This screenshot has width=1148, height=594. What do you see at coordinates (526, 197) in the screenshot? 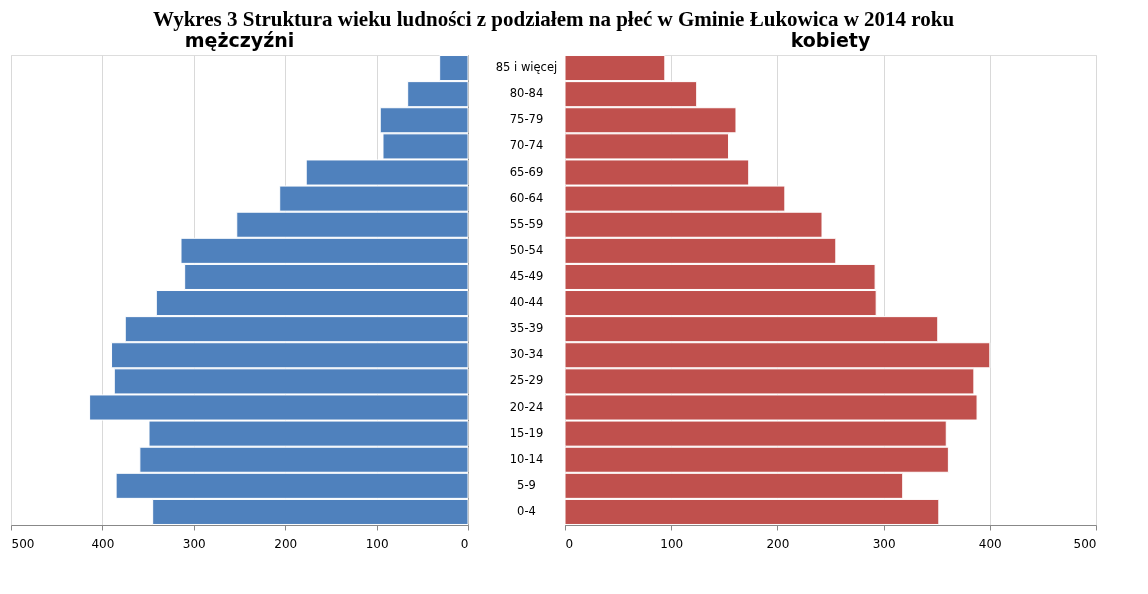
I see `y-tick-label: 60-64` at bounding box center [526, 197].